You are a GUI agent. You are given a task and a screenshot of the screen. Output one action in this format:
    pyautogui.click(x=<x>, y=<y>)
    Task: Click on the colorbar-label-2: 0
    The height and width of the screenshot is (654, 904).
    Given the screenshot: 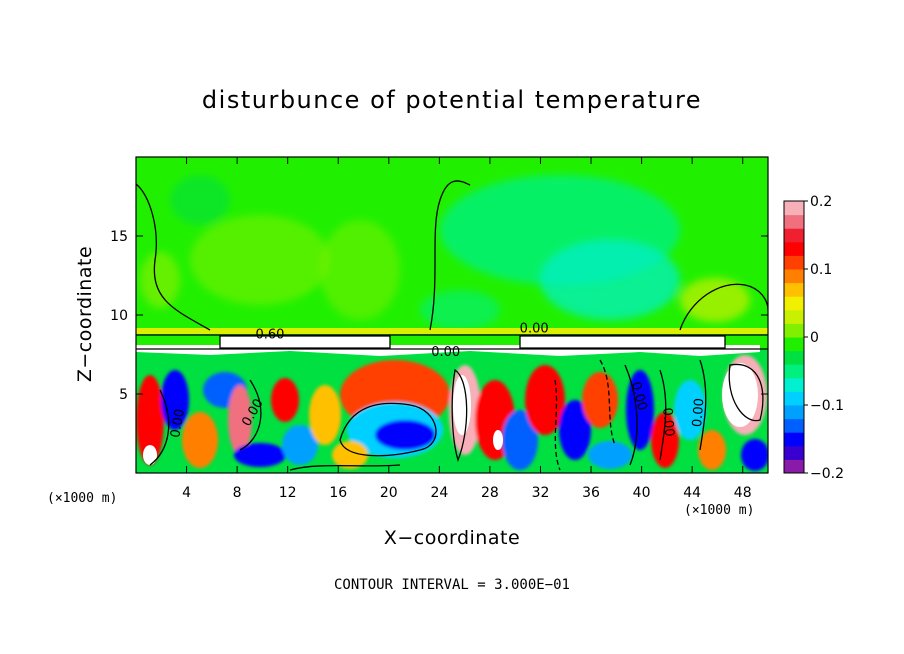 What is the action you would take?
    pyautogui.click(x=814, y=338)
    